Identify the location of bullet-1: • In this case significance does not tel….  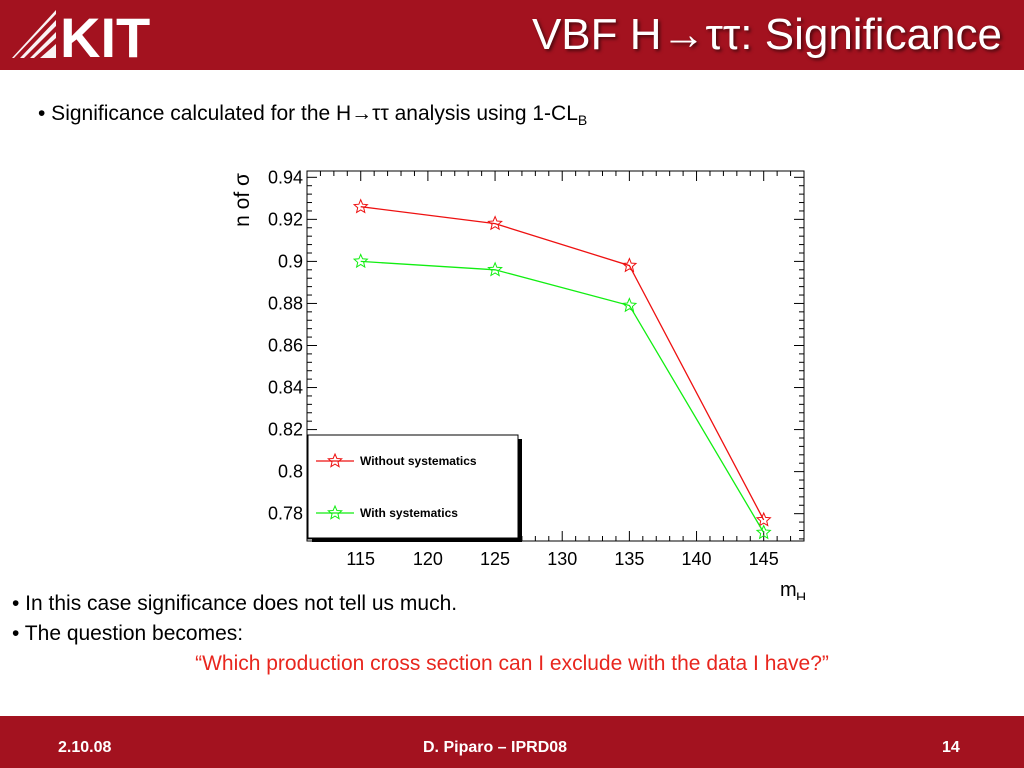
(235, 603).